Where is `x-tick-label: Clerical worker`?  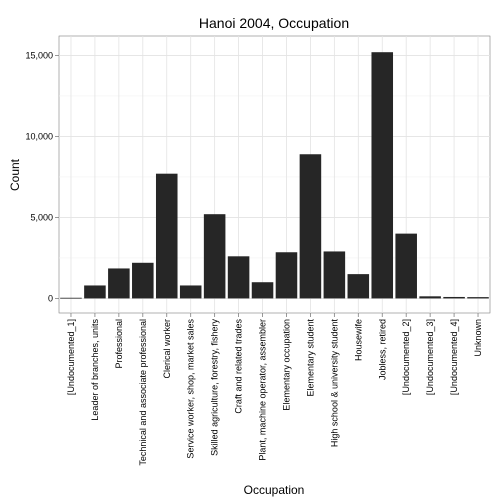 x-tick-label: Clerical worker is located at coordinates (167, 349).